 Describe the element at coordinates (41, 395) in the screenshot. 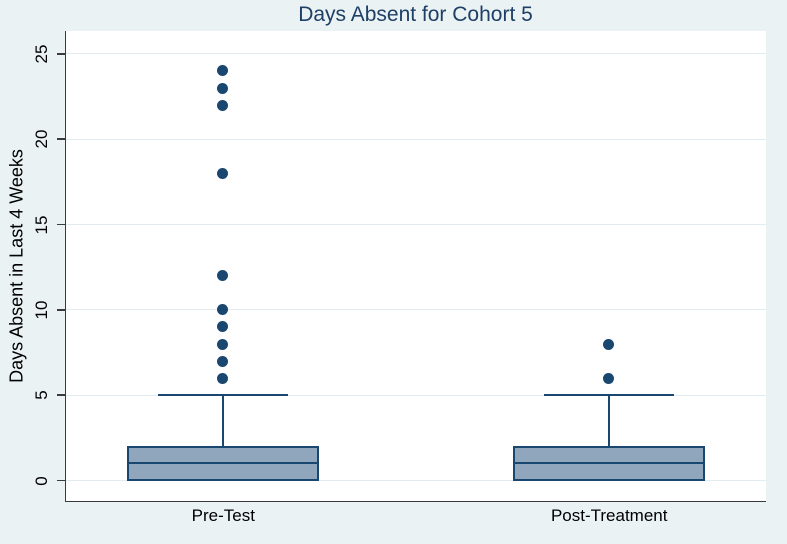

I see `y-tick-label-5: 5` at that location.